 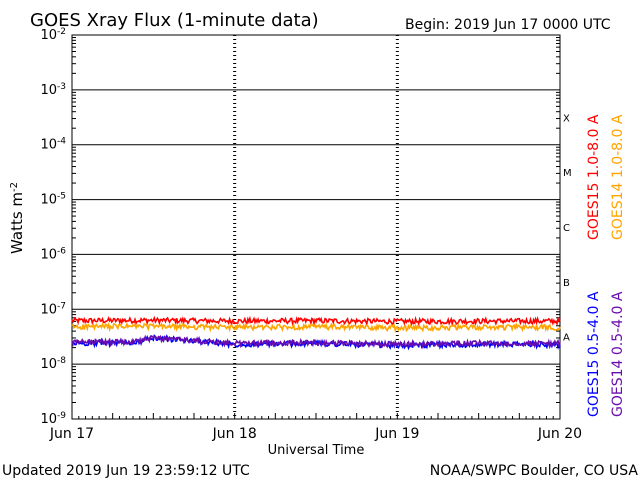 I want to click on y-tick-label: 10⁻⁷, so click(x=53, y=309).